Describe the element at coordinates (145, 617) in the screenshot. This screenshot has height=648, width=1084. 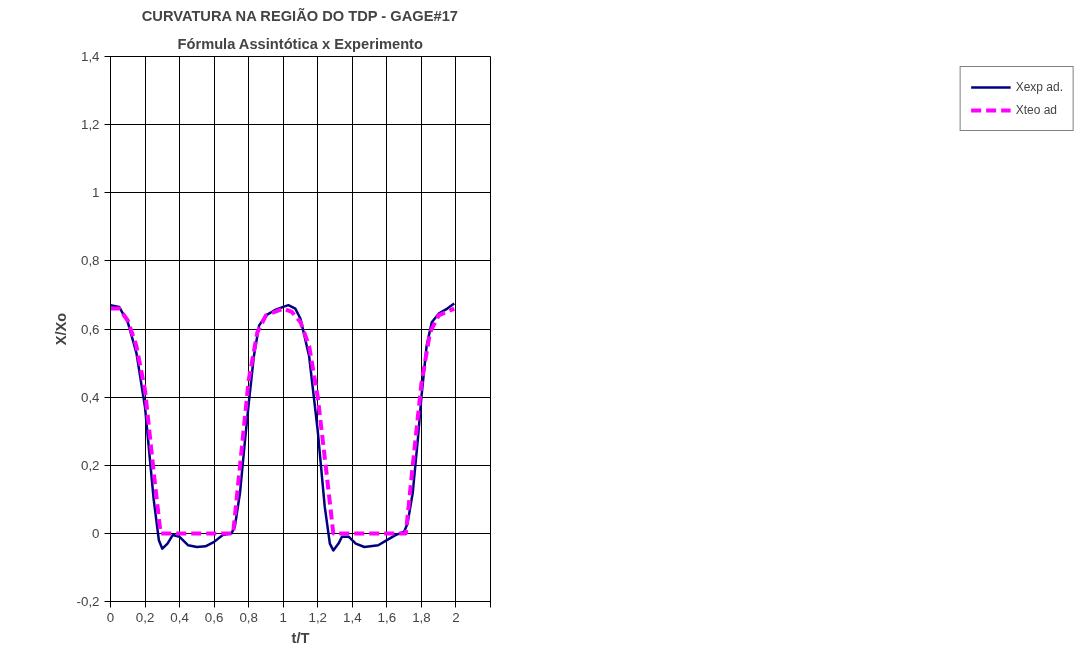
I see `x-tick-label: 0,2` at that location.